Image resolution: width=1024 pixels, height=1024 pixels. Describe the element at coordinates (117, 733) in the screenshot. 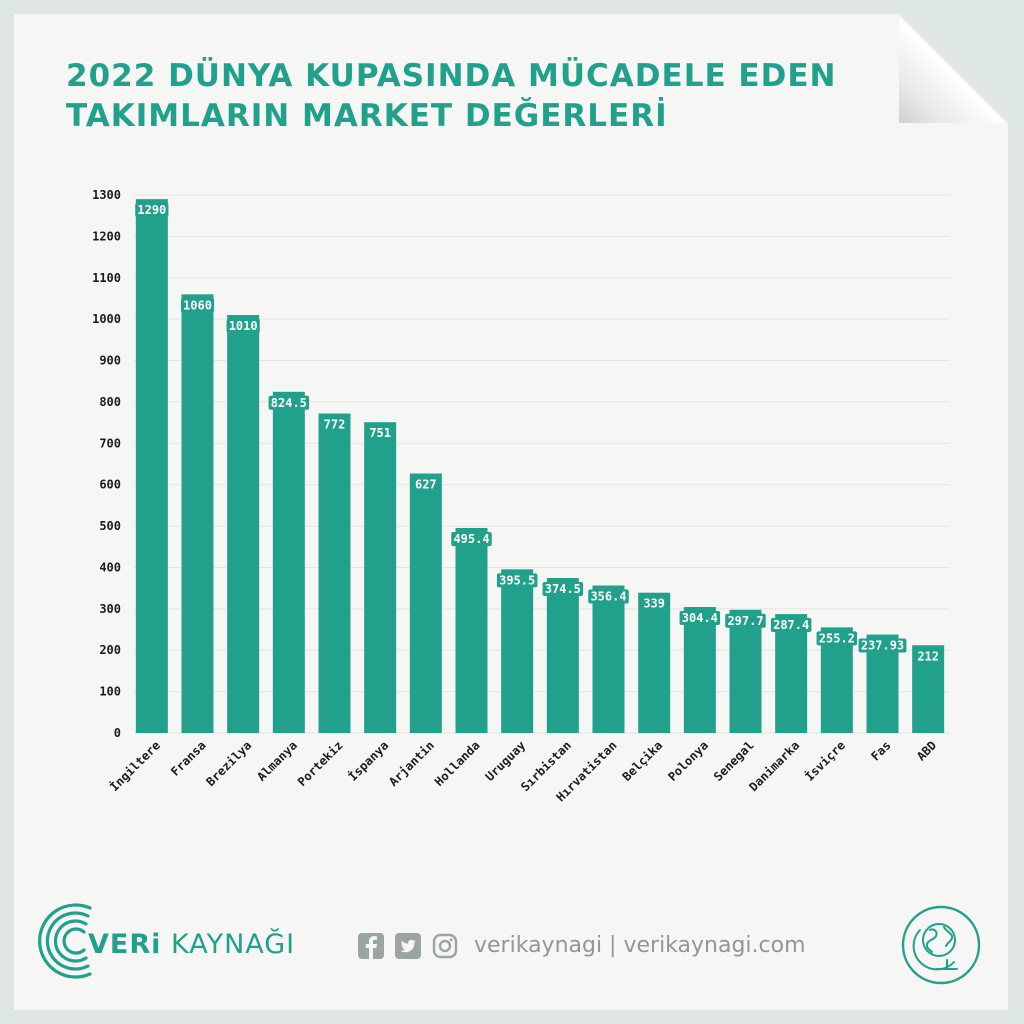

I see `y-tick-label: 0` at that location.